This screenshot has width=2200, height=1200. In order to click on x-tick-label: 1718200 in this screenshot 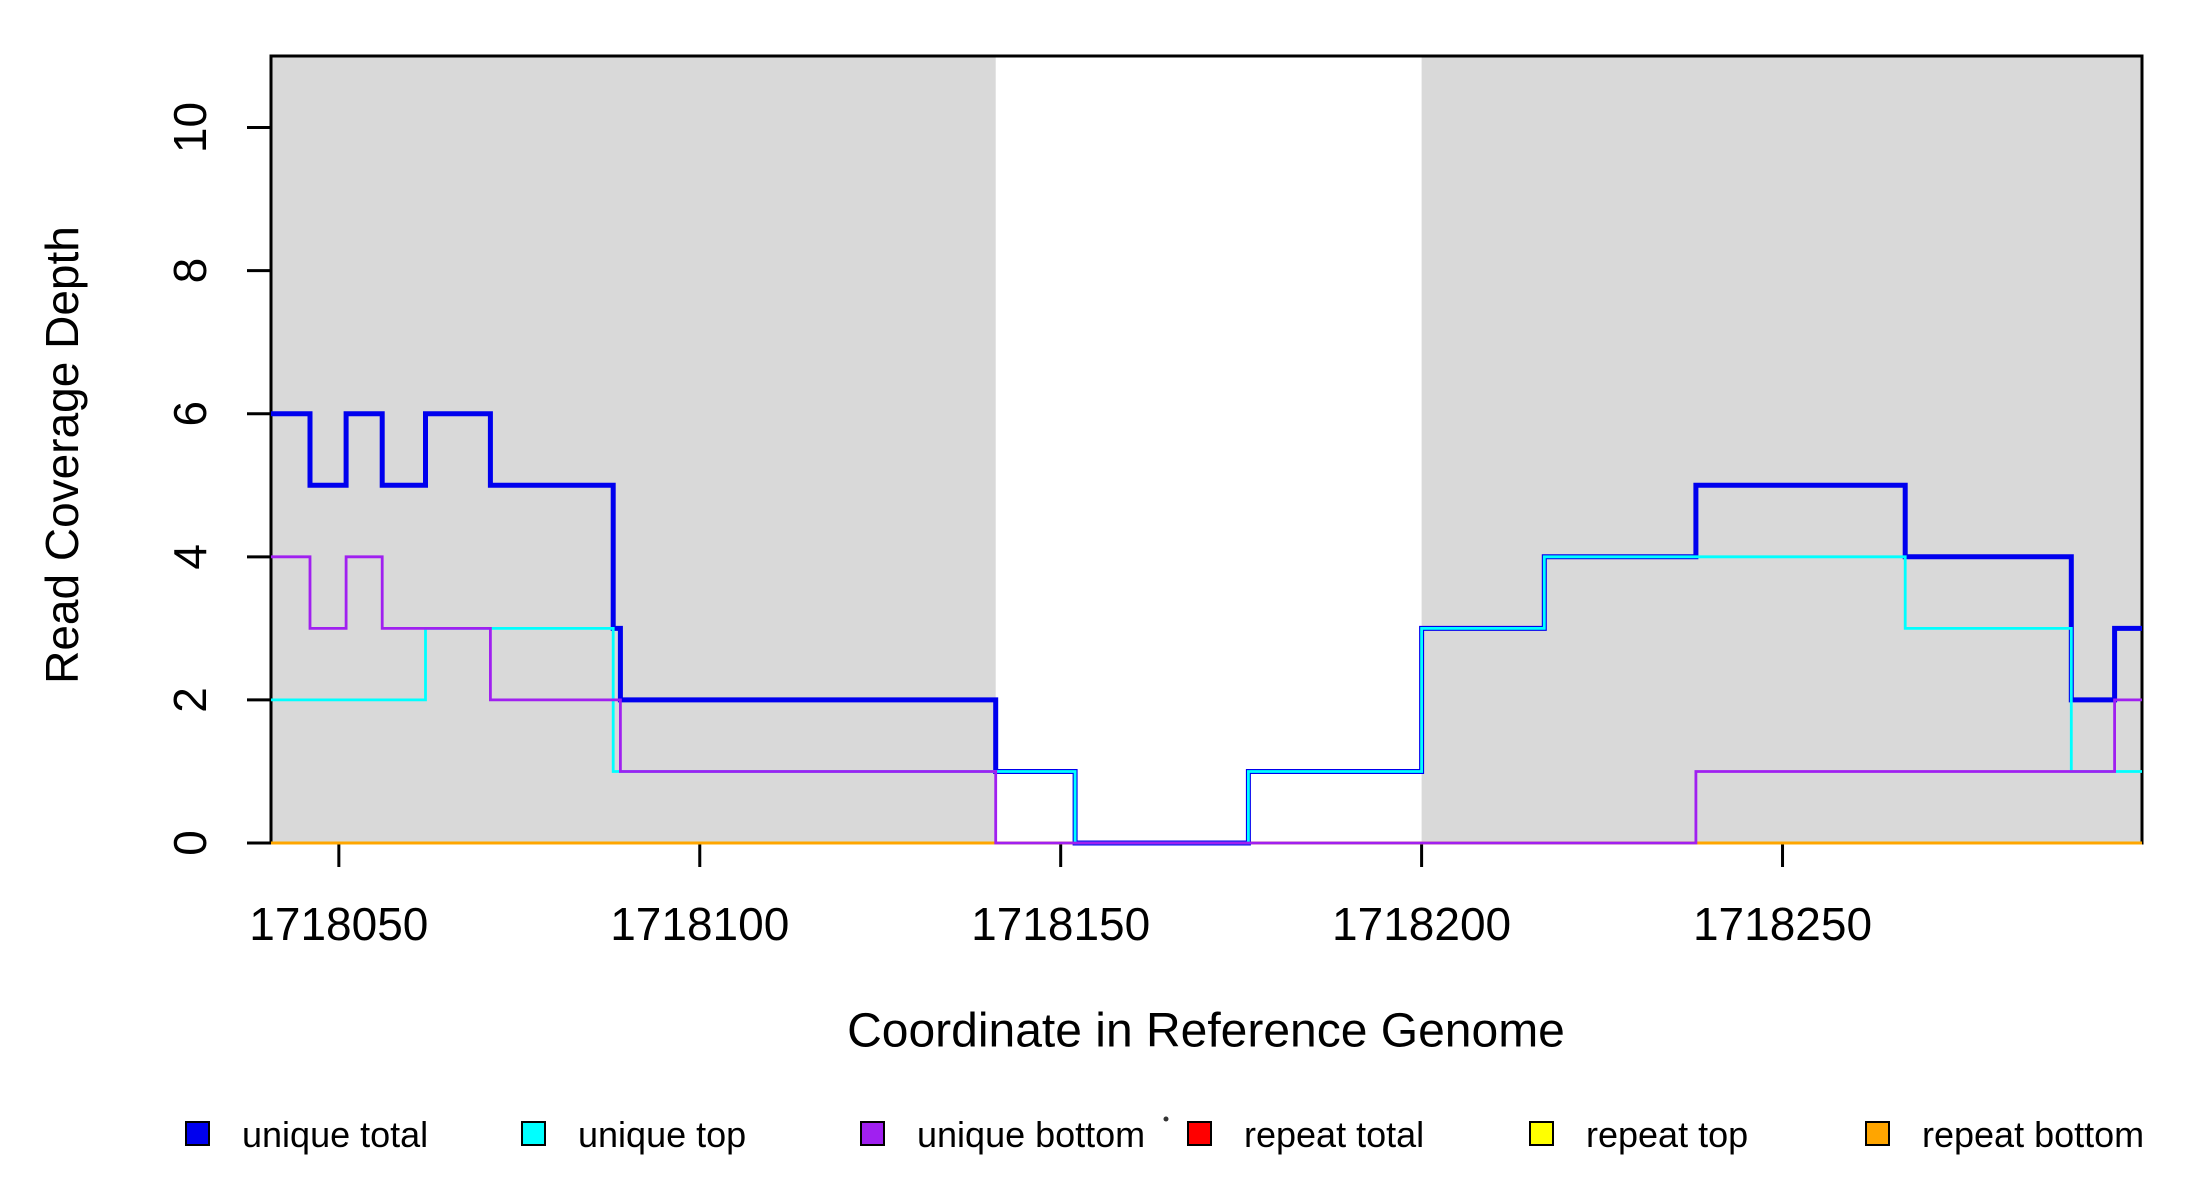, I will do `click(1421, 924)`.